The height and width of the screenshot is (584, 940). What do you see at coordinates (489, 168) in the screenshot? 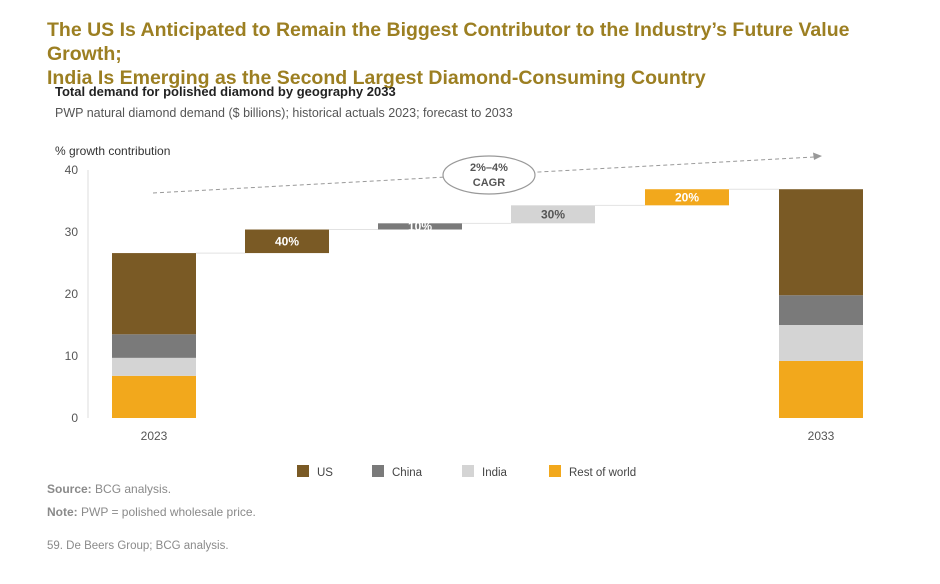
I see `cagr-badge-range: 2%–4%` at bounding box center [489, 168].